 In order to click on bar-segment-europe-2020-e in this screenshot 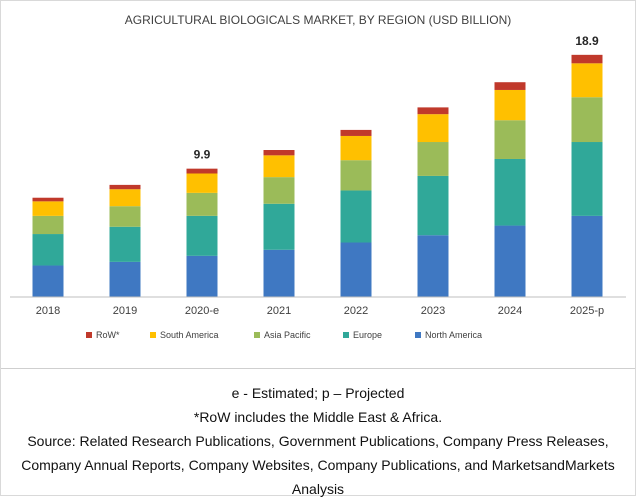, I will do `click(202, 235)`.